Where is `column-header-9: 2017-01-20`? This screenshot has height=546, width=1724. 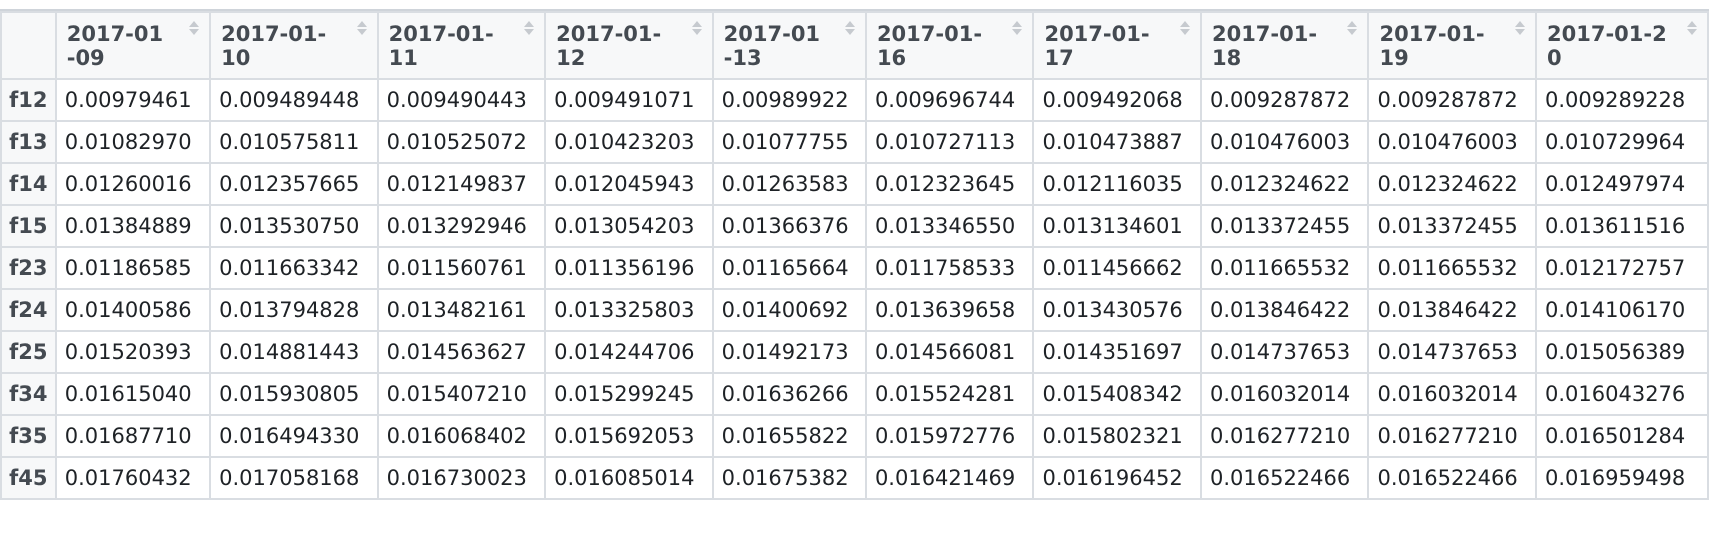 column-header-9: 2017-01-20 is located at coordinates (1622, 45).